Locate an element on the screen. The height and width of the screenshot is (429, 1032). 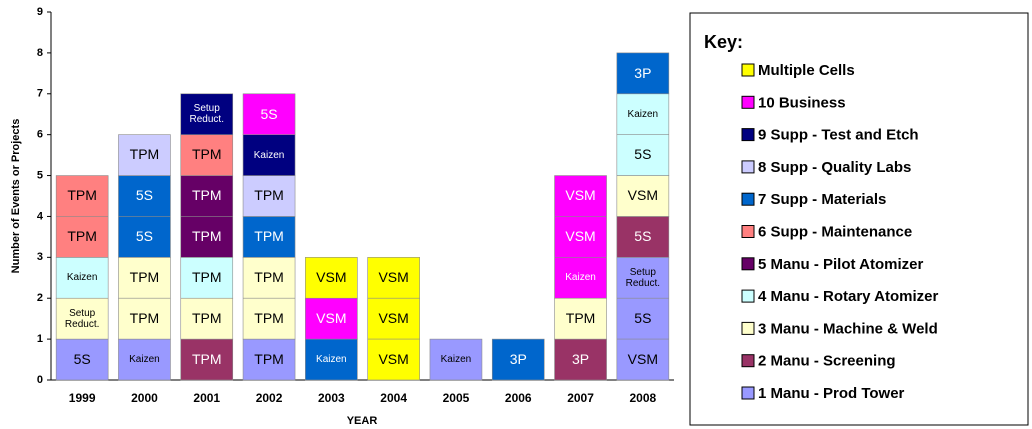
y-tick-label: 4 is located at coordinates (40, 216).